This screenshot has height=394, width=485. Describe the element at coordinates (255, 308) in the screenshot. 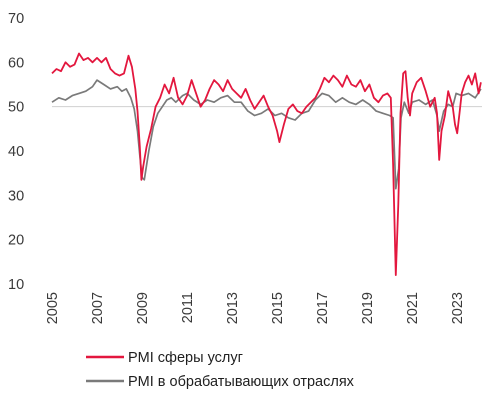

I see `x-axis-tick-labels: 2005 2007 2009 2011 2013 2015 2017 2019 2021 2023` at that location.